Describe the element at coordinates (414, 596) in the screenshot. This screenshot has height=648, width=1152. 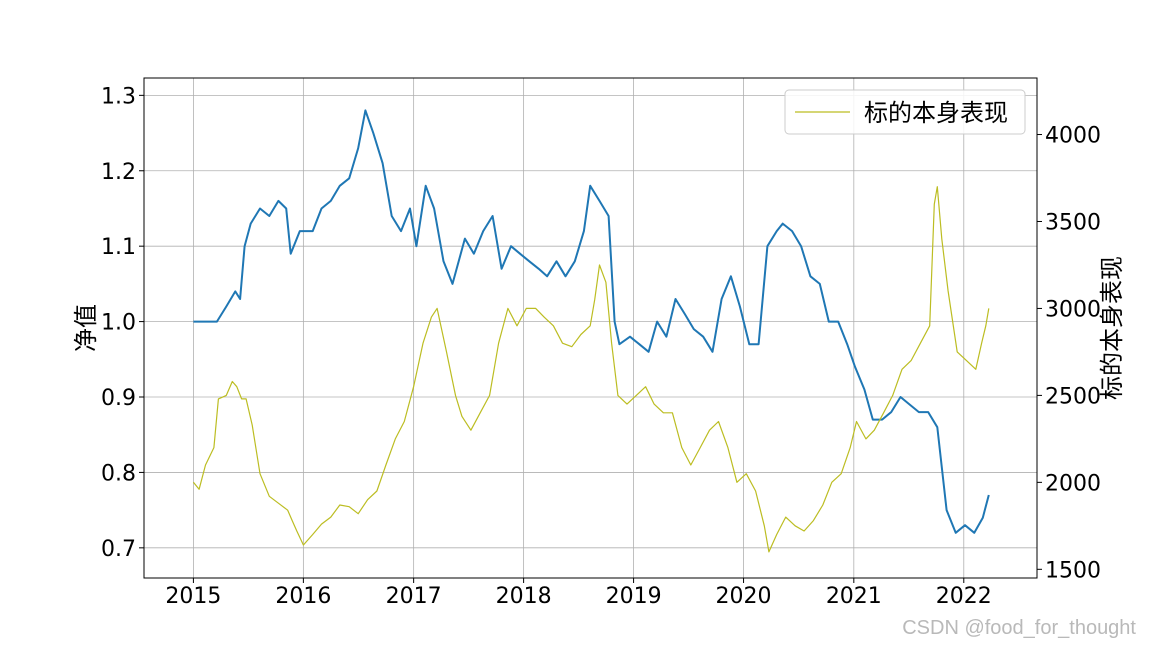
I see `x-tick-label: 2017` at that location.